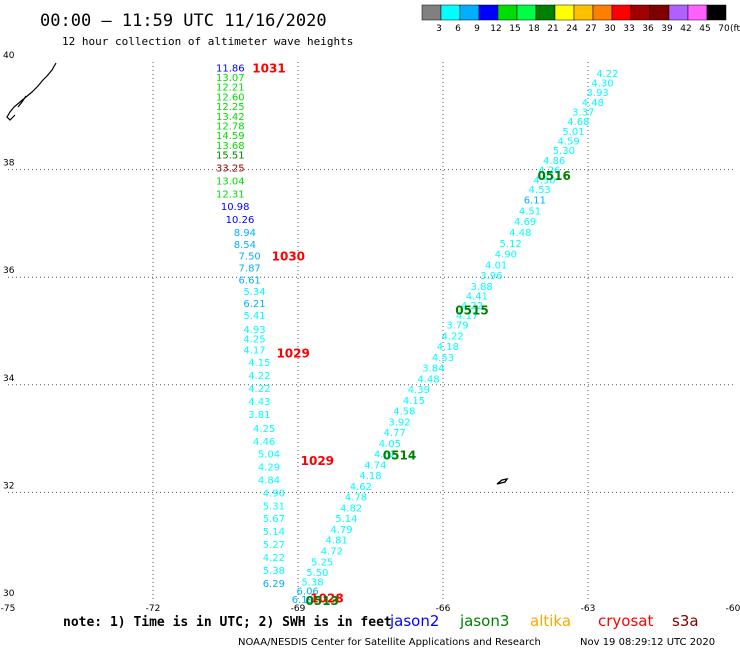 The image size is (740, 650). I want to click on swh-value-label: 12.78, so click(230, 126).